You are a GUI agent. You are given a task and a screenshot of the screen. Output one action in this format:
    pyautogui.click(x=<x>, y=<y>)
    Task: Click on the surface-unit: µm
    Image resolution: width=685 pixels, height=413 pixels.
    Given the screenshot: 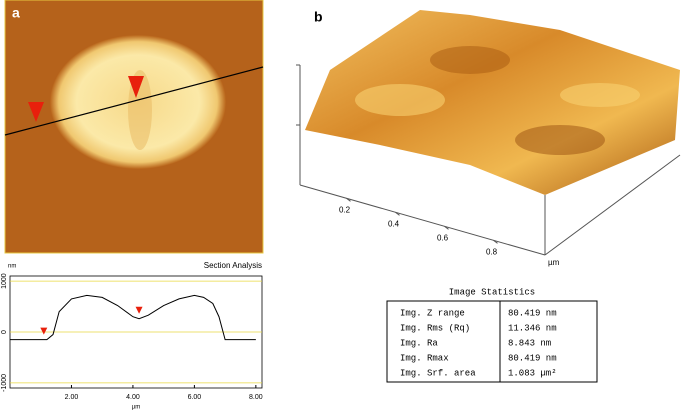 What is the action you would take?
    pyautogui.click(x=554, y=262)
    